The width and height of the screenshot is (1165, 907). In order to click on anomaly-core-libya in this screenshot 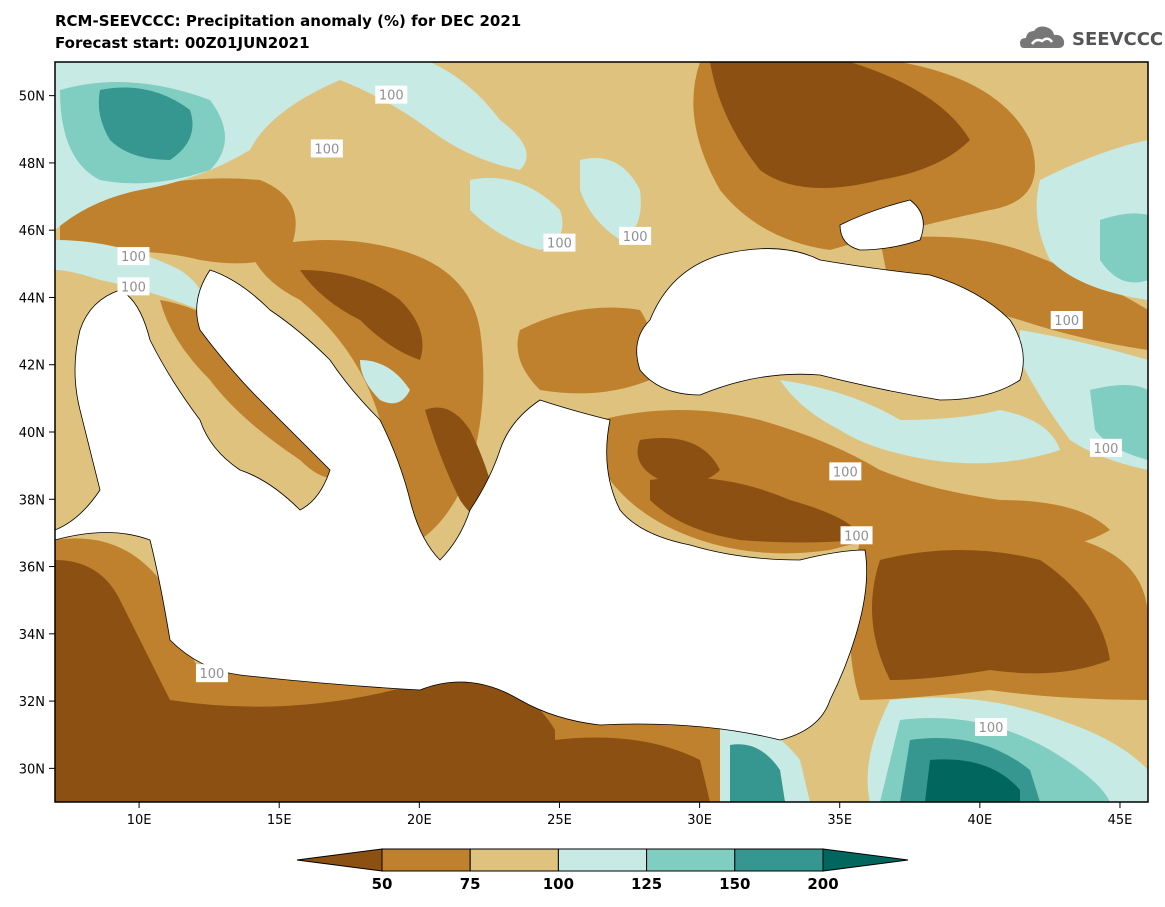, I will do `click(305, 681)`.